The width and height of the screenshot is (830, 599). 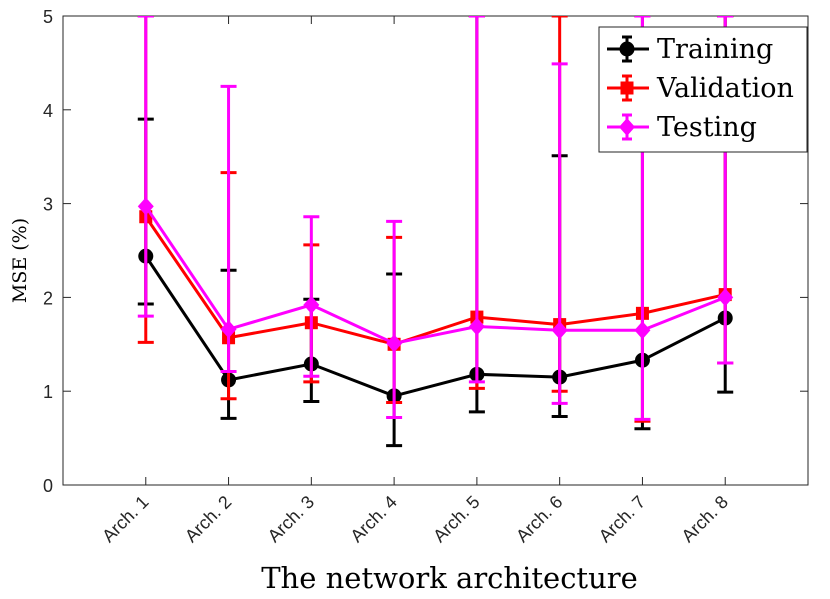 What do you see at coordinates (48, 298) in the screenshot?
I see `y-tick-label: 2` at bounding box center [48, 298].